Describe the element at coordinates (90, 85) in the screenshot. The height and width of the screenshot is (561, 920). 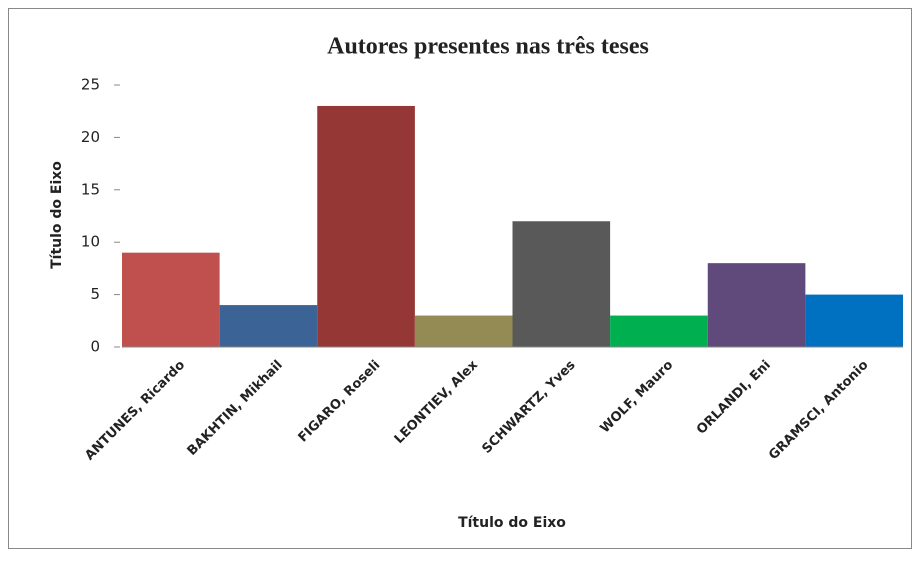
I see `y-tick-label: 25` at that location.